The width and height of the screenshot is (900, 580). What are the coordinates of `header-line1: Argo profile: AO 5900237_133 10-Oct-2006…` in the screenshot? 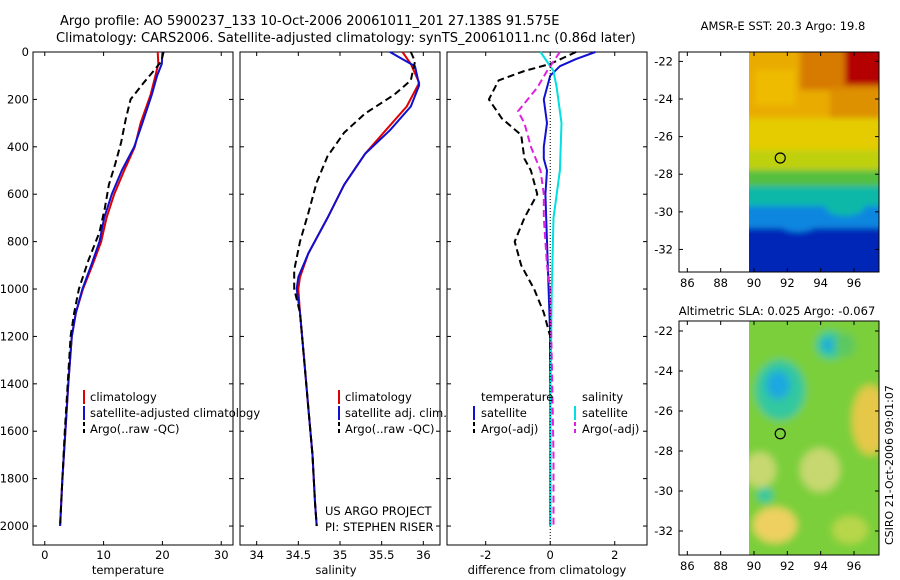 It's located at (309, 21).